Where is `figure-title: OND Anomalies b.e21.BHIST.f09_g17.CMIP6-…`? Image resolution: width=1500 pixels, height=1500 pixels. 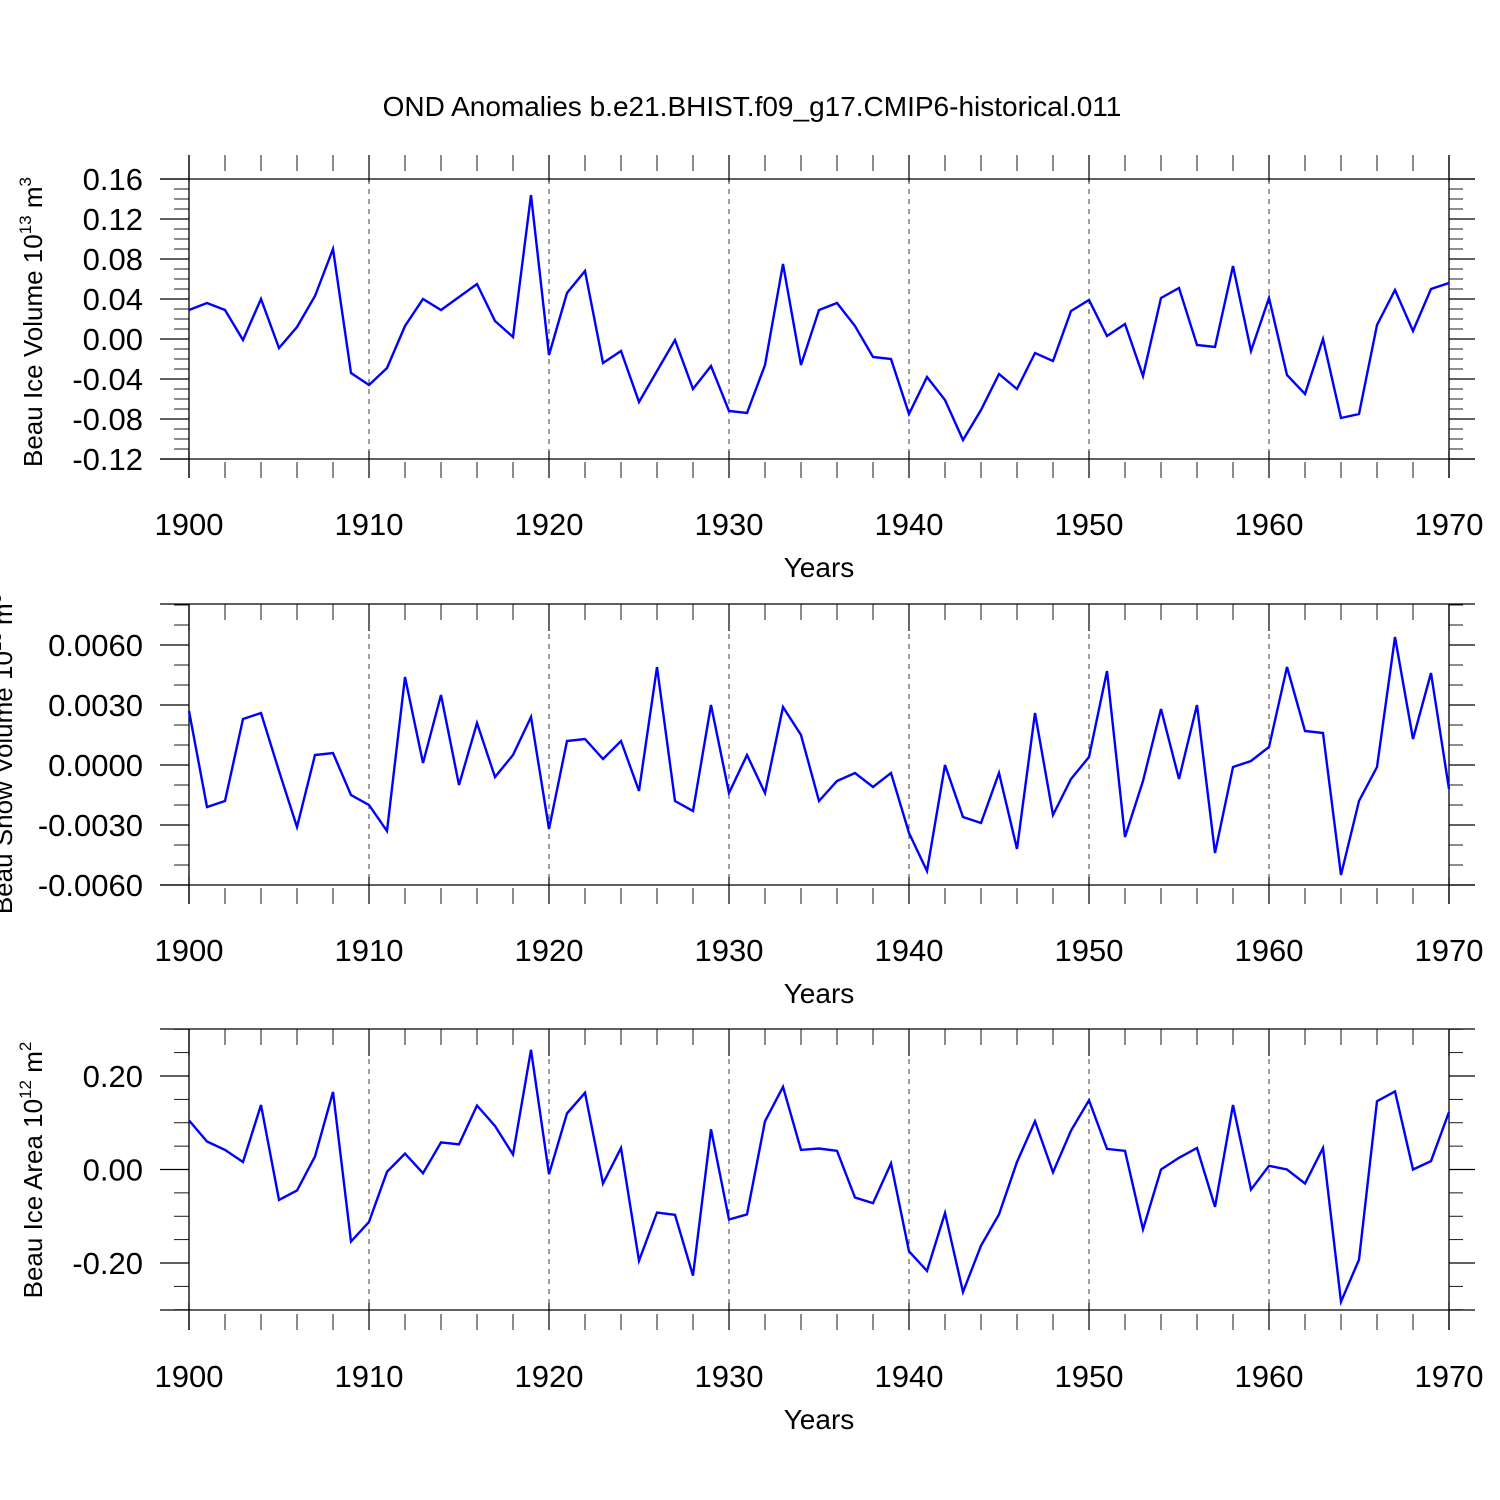 figure-title: OND Anomalies b.e21.BHIST.f09_g17.CMIP6-… is located at coordinates (752, 106).